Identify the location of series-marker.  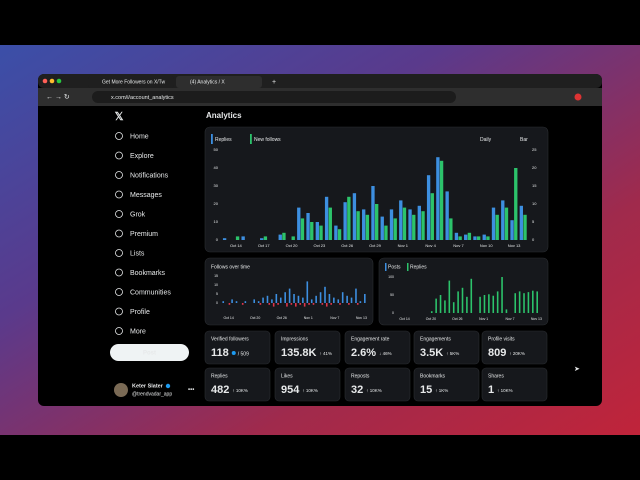
(386, 267).